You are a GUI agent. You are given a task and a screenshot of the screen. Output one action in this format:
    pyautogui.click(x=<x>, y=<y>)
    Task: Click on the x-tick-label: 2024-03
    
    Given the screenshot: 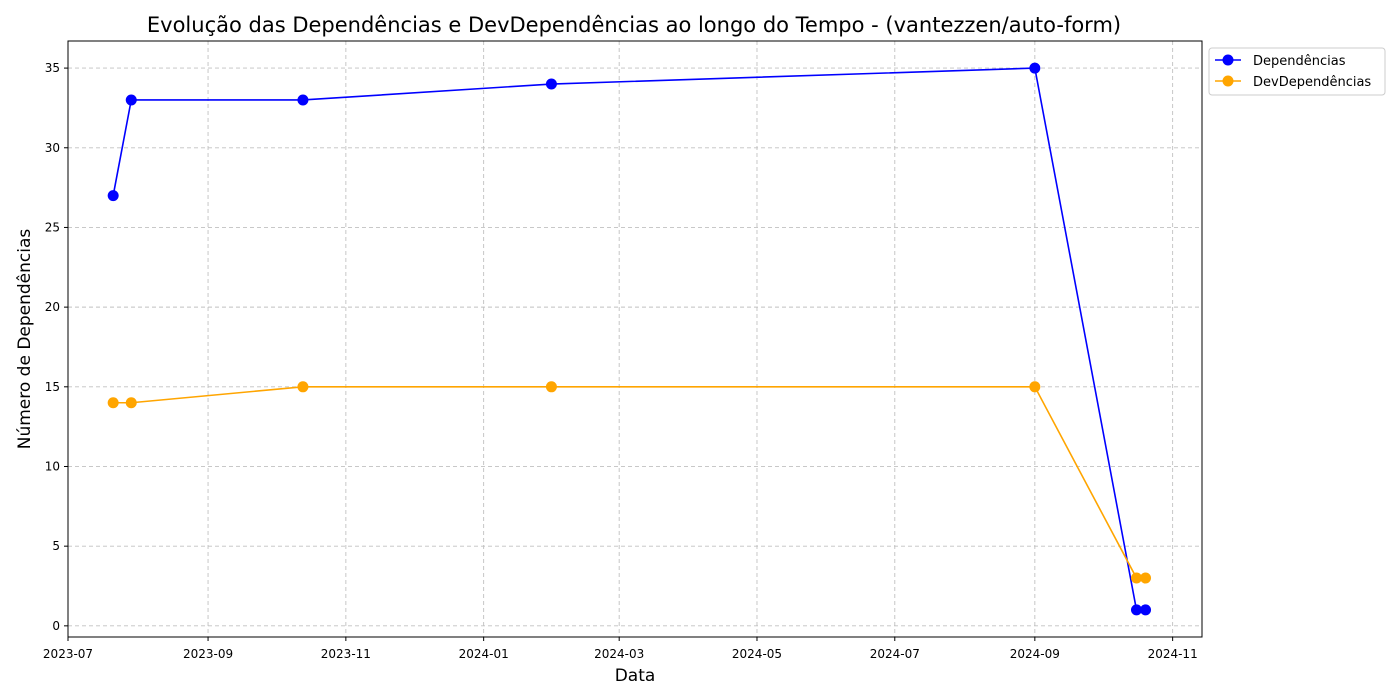 What is the action you would take?
    pyautogui.click(x=619, y=654)
    